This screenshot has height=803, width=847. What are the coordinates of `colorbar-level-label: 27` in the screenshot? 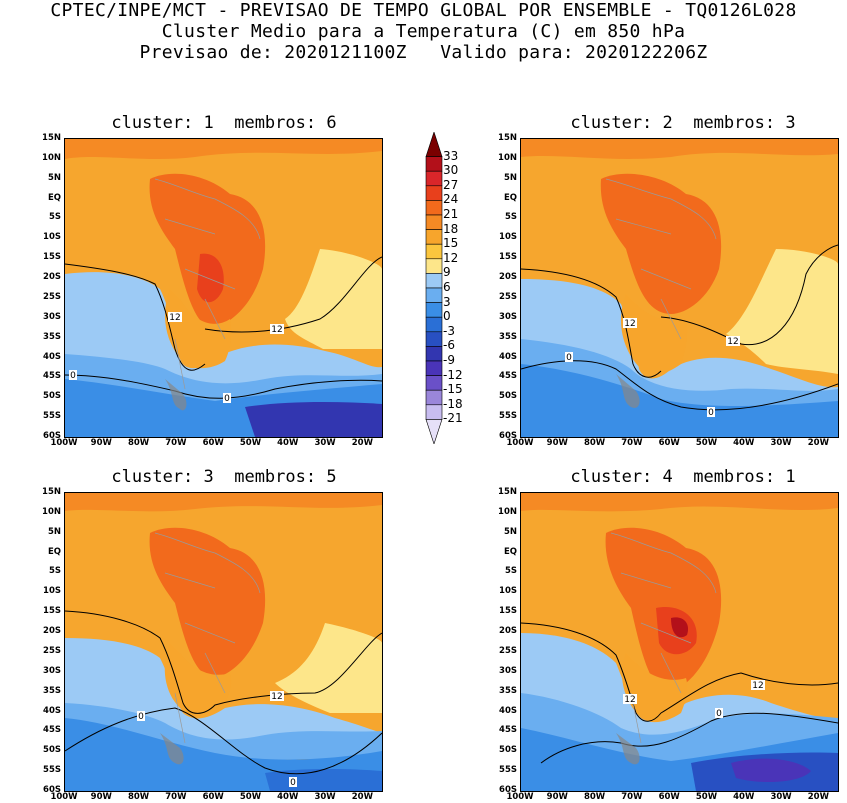 It's located at (451, 184).